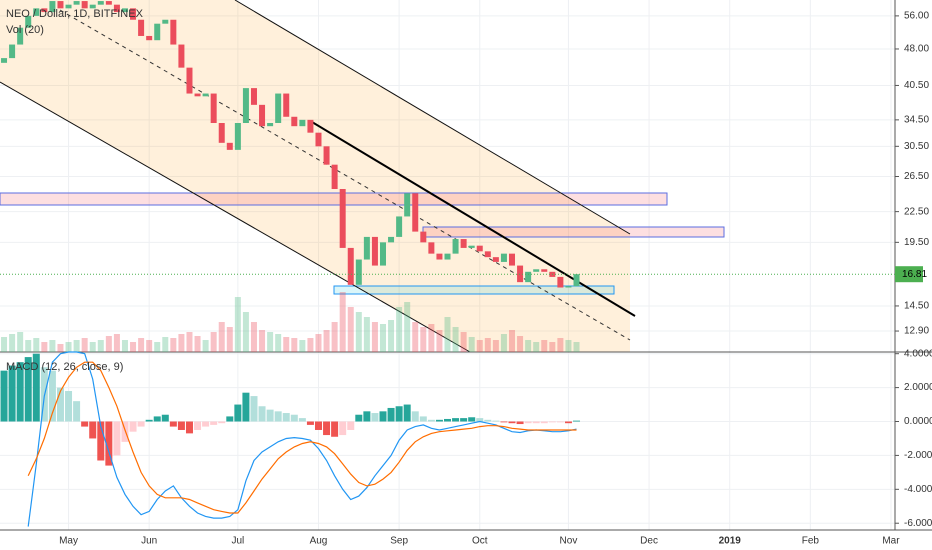  What do you see at coordinates (918, 455) in the screenshot?
I see `y-tick-label: -2.0000` at bounding box center [918, 455].